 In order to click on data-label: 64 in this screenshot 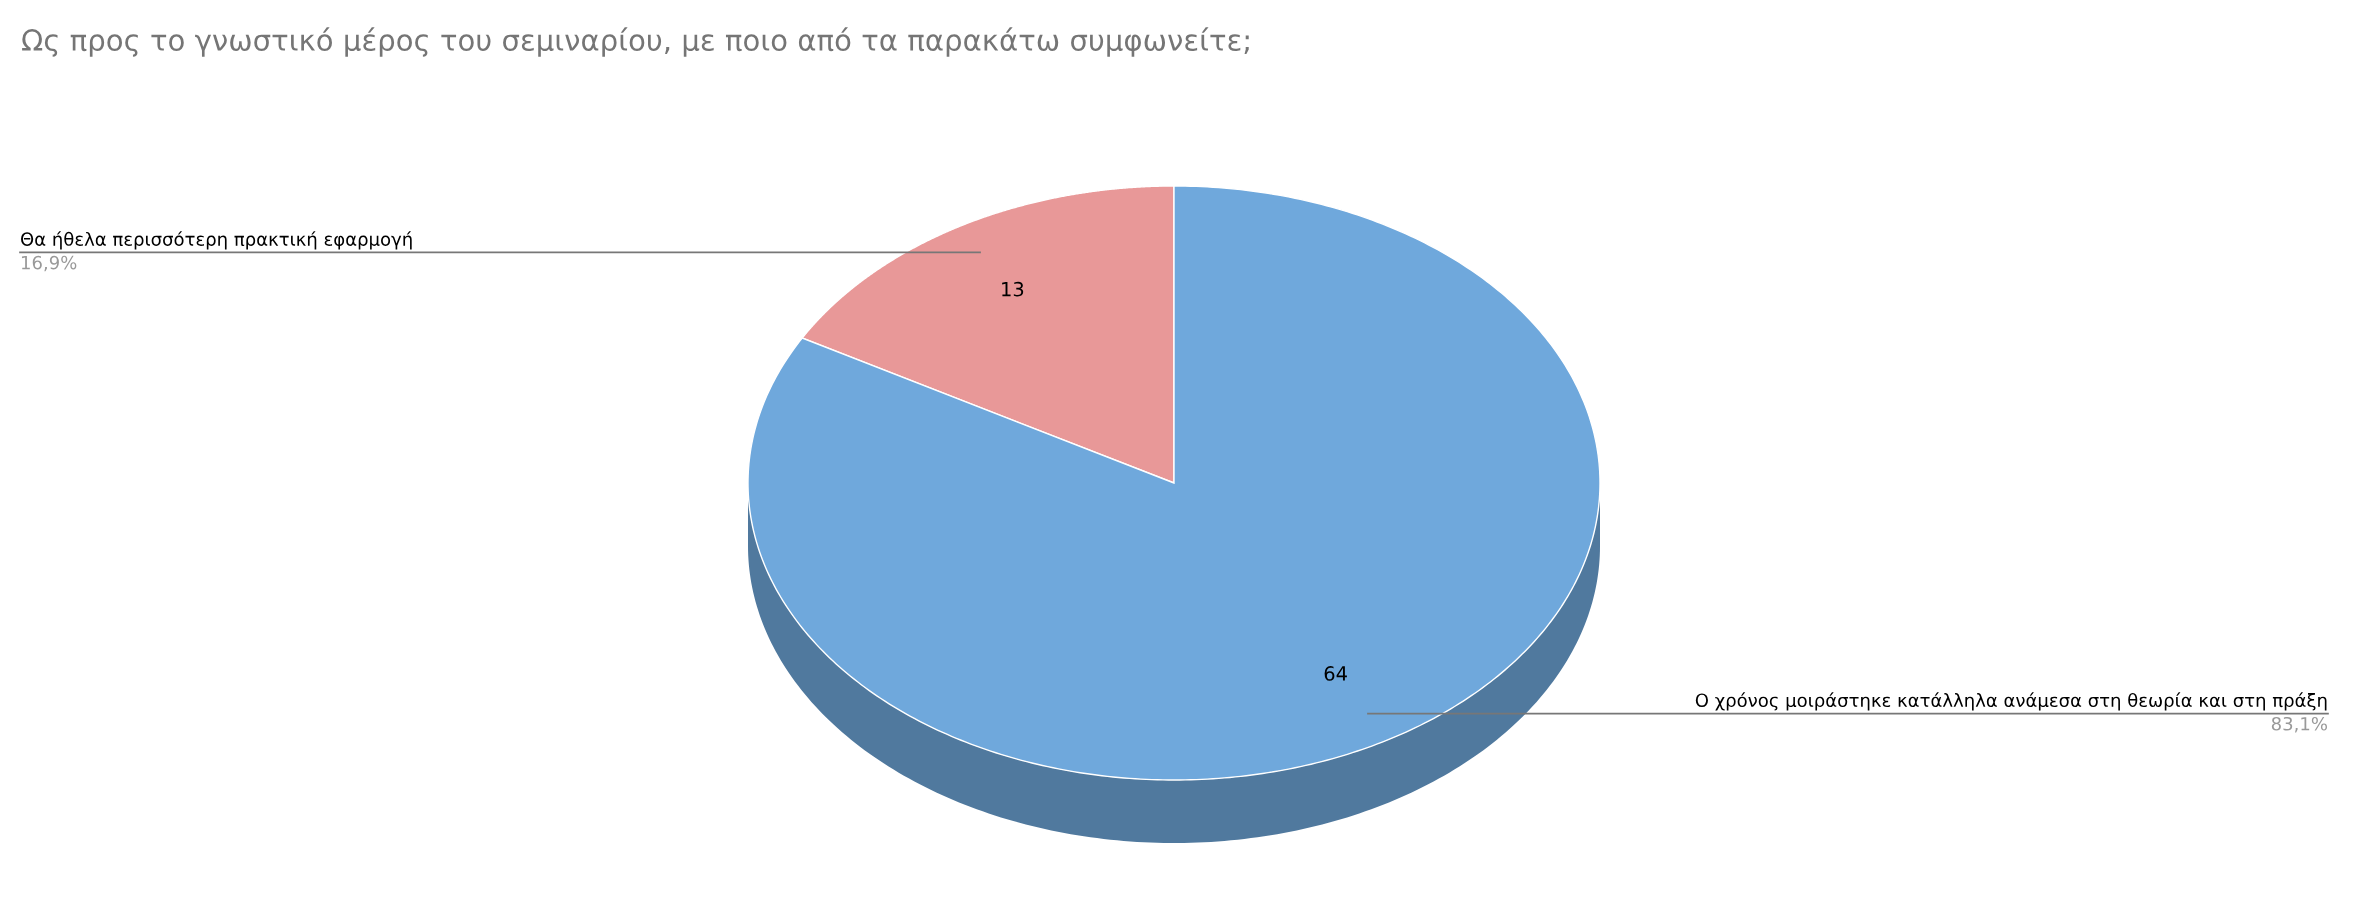, I will do `click(1335, 673)`.